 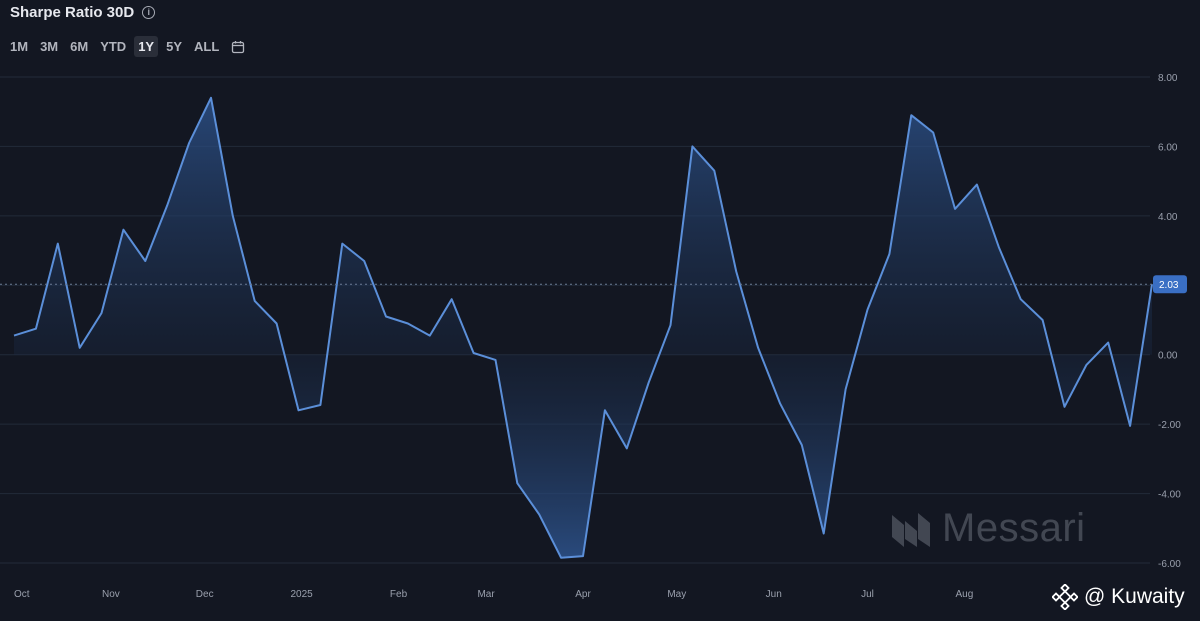 I want to click on range-1m-button: 1M, so click(x=19, y=46).